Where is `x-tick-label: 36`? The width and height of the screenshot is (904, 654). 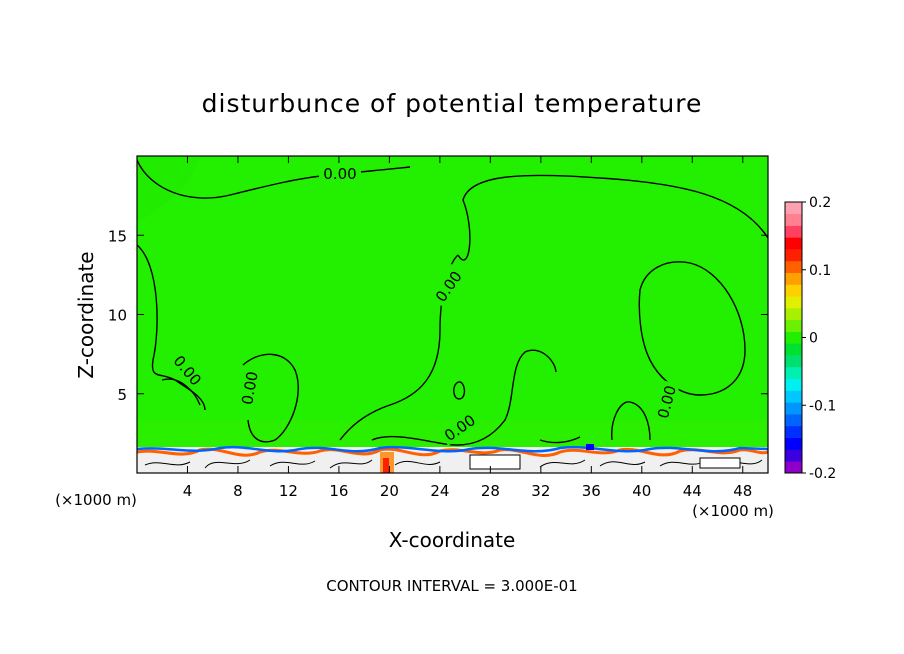
x-tick-label: 36 is located at coordinates (591, 491).